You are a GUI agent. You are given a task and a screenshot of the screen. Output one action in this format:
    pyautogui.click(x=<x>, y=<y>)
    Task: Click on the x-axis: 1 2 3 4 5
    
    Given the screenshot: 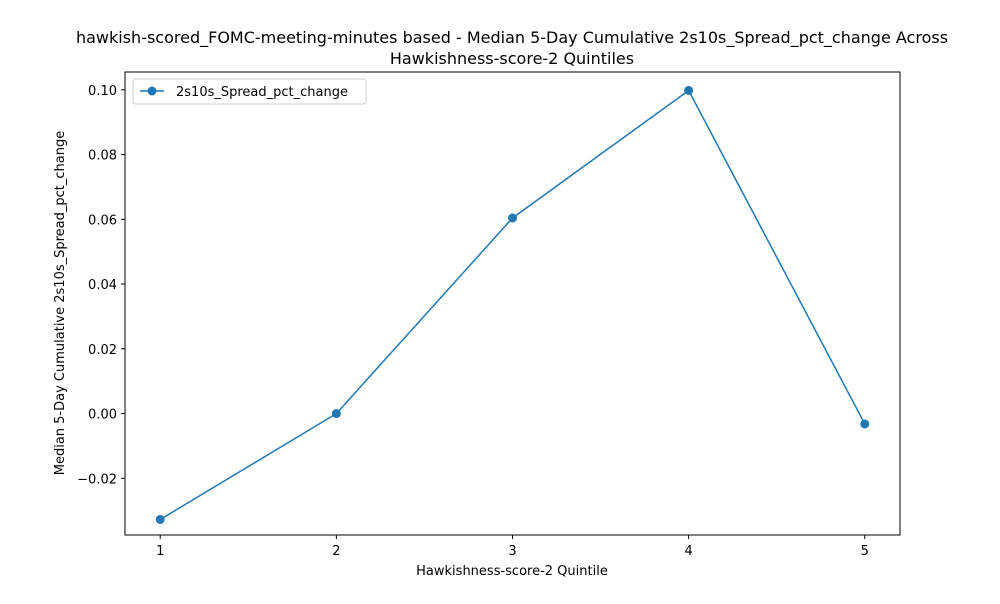 What is the action you would take?
    pyautogui.click(x=512, y=547)
    